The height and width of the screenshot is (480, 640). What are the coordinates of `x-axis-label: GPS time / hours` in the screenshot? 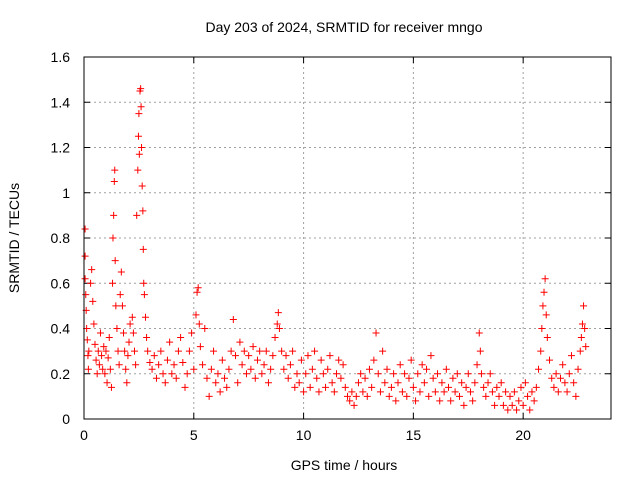 It's located at (344, 465).